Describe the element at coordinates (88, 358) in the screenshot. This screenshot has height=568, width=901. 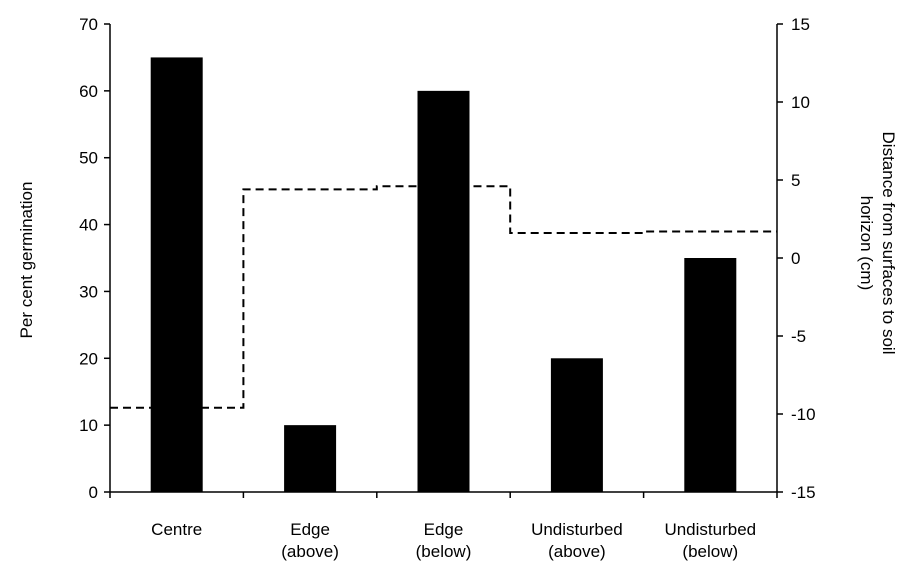
I see `left-tick-label: 20` at that location.